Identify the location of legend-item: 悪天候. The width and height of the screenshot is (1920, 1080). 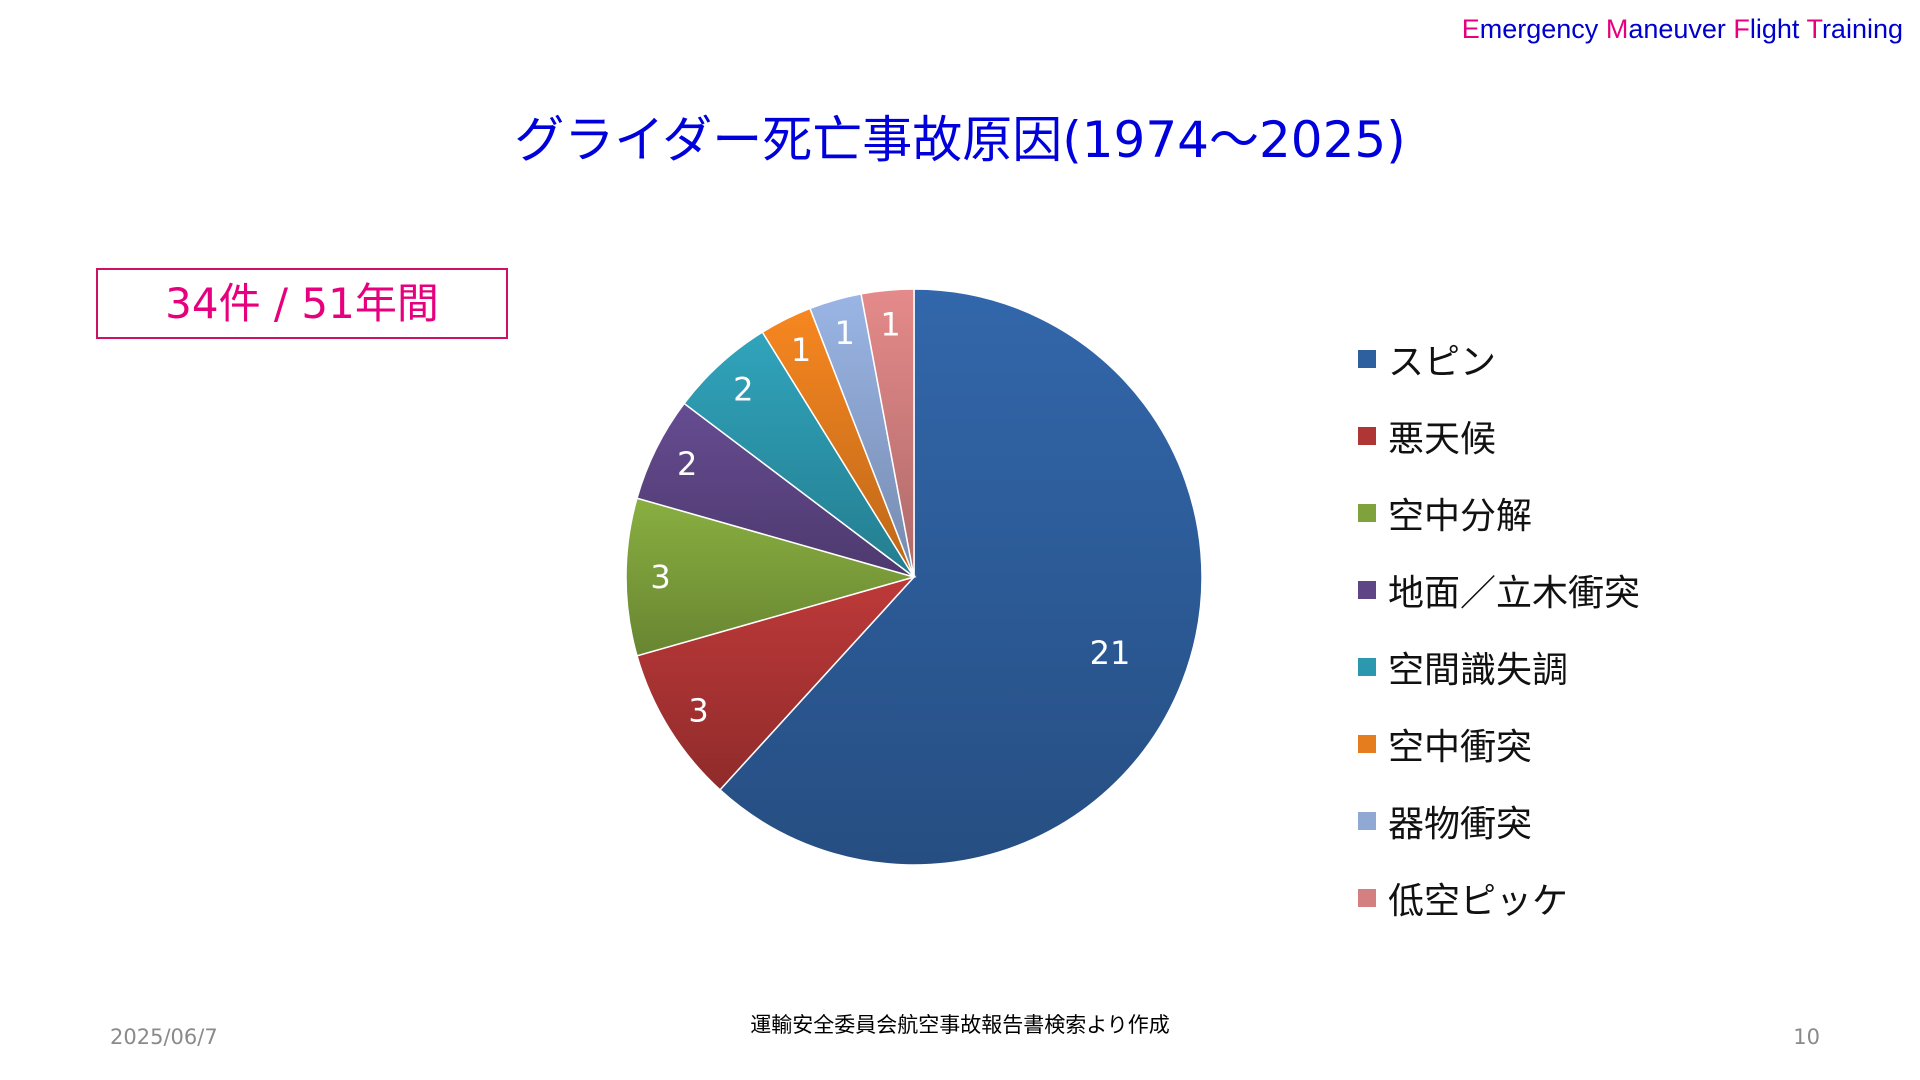
(1499, 435).